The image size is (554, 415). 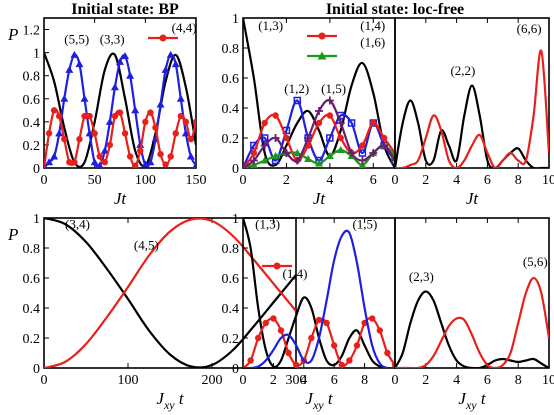 I want to click on annotation: (1,6), so click(x=372, y=42).